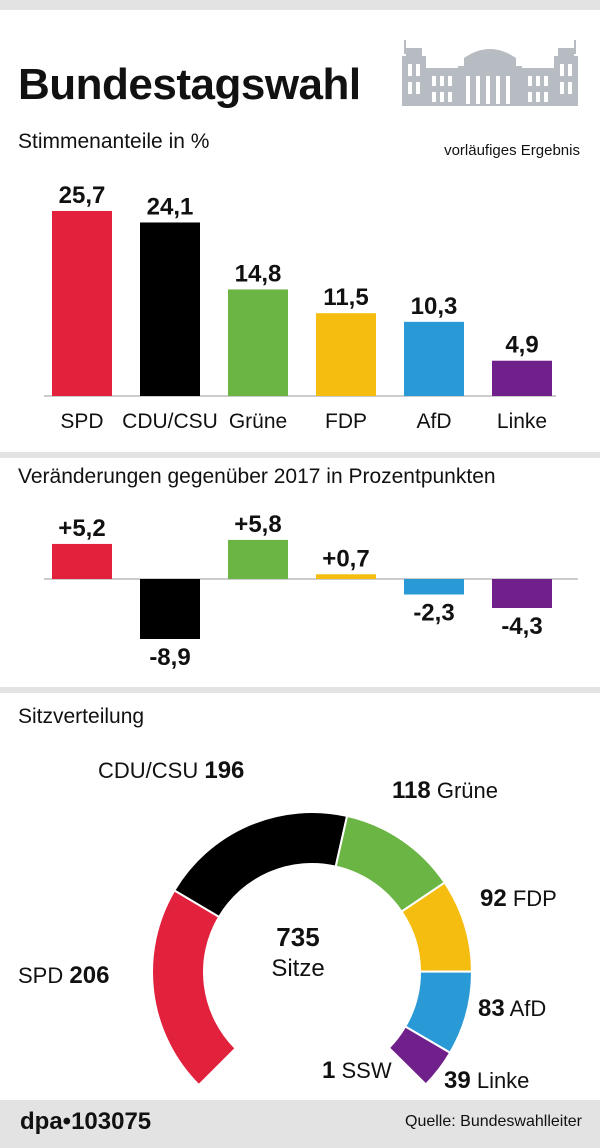 The width and height of the screenshot is (600, 1148). Describe the element at coordinates (258, 421) in the screenshot. I see `category-label-gr-ne: Grüne` at that location.